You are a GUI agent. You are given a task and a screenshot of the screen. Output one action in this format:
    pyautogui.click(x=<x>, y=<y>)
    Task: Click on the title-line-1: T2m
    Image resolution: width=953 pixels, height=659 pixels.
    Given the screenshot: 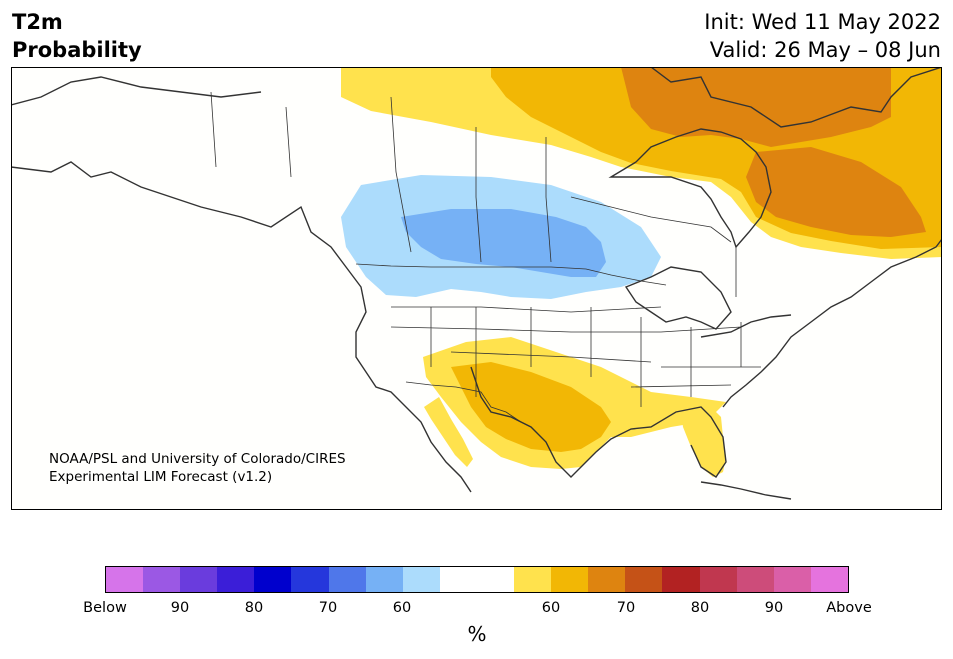 What is the action you would take?
    pyautogui.click(x=37, y=22)
    